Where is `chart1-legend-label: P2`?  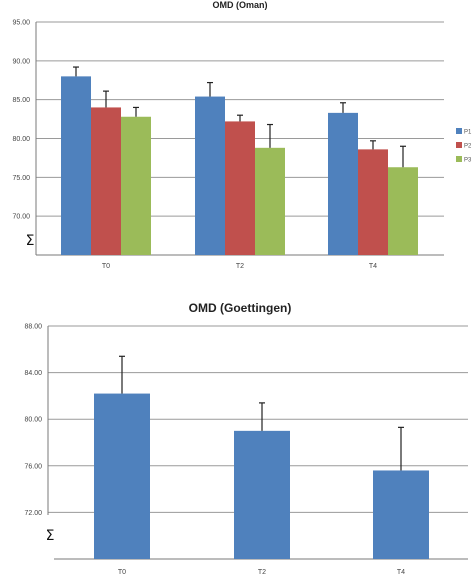
chart1-legend-label: P2 is located at coordinates (468, 147).